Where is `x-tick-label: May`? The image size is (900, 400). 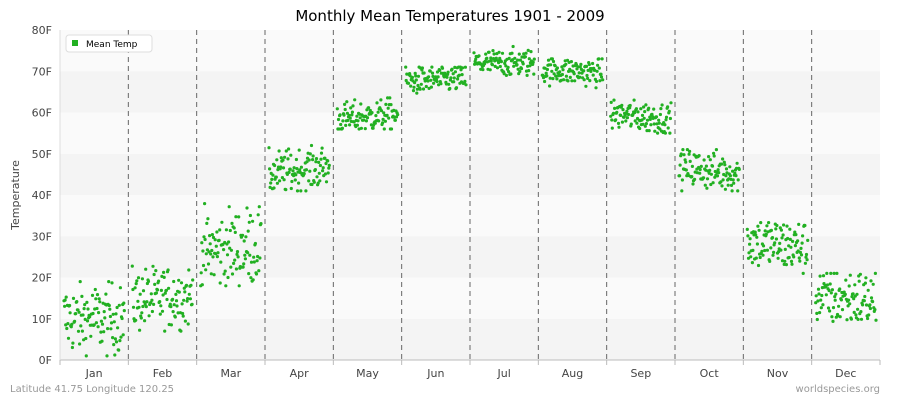 x-tick-label: May is located at coordinates (367, 373).